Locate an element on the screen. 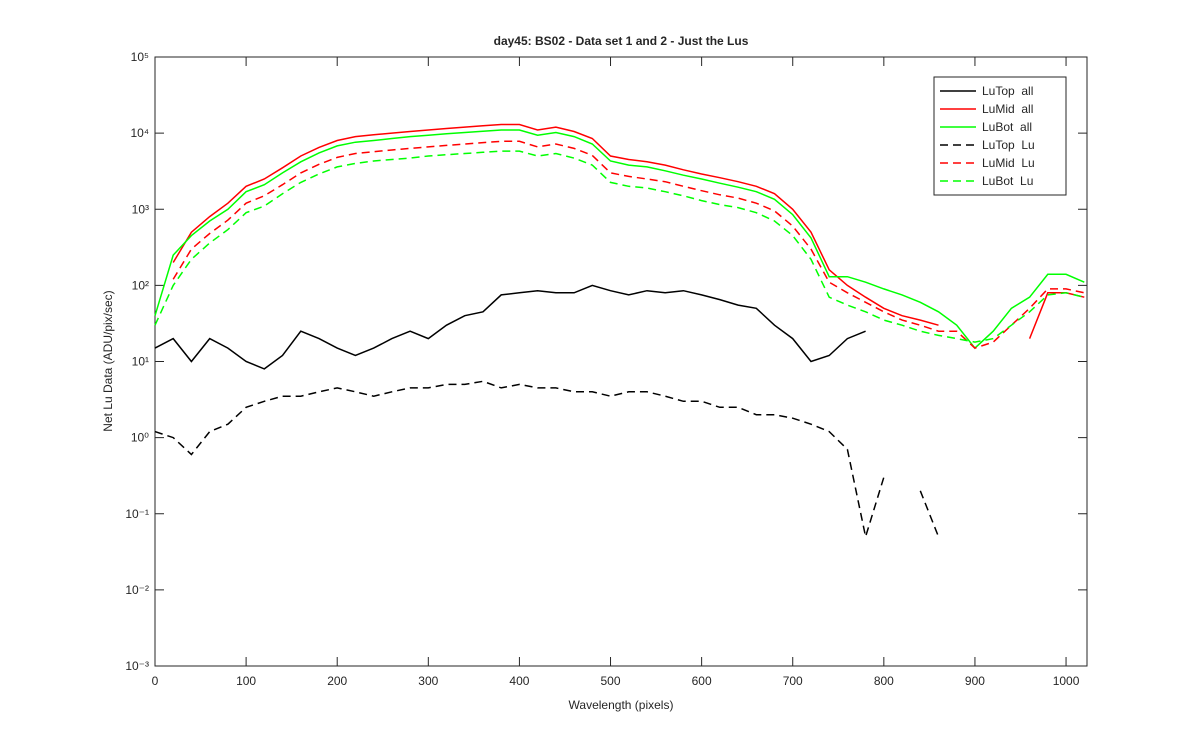 This screenshot has height=755, width=1200. y-axis-label: Net Lu Data (ADU/pix/sec) is located at coordinates (108, 360).